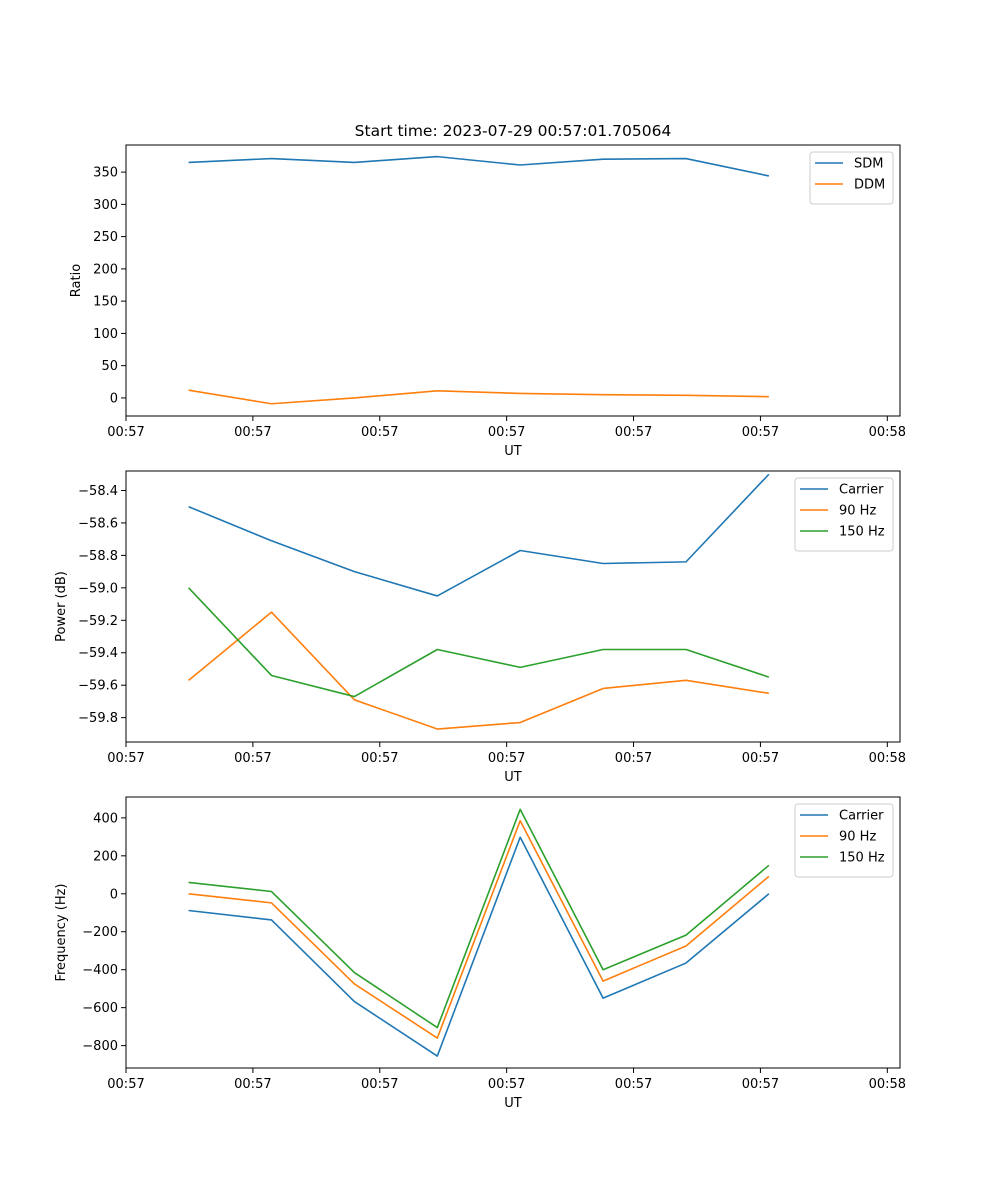  Describe the element at coordinates (105, 302) in the screenshot. I see `y-tick-label: 150` at that location.